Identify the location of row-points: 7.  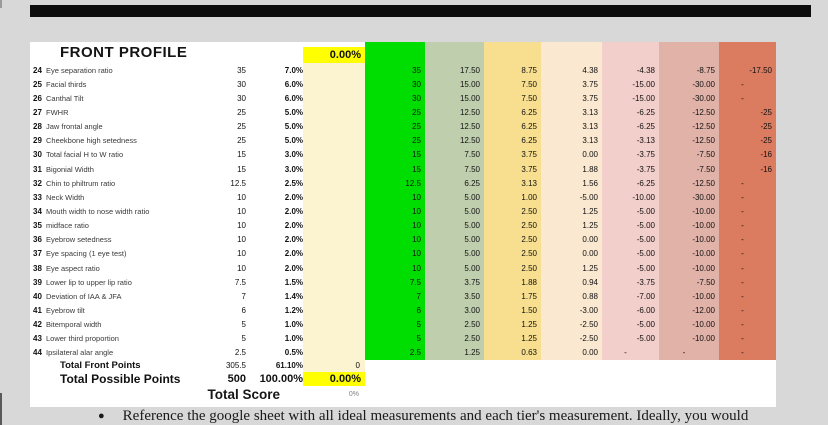
(243, 296).